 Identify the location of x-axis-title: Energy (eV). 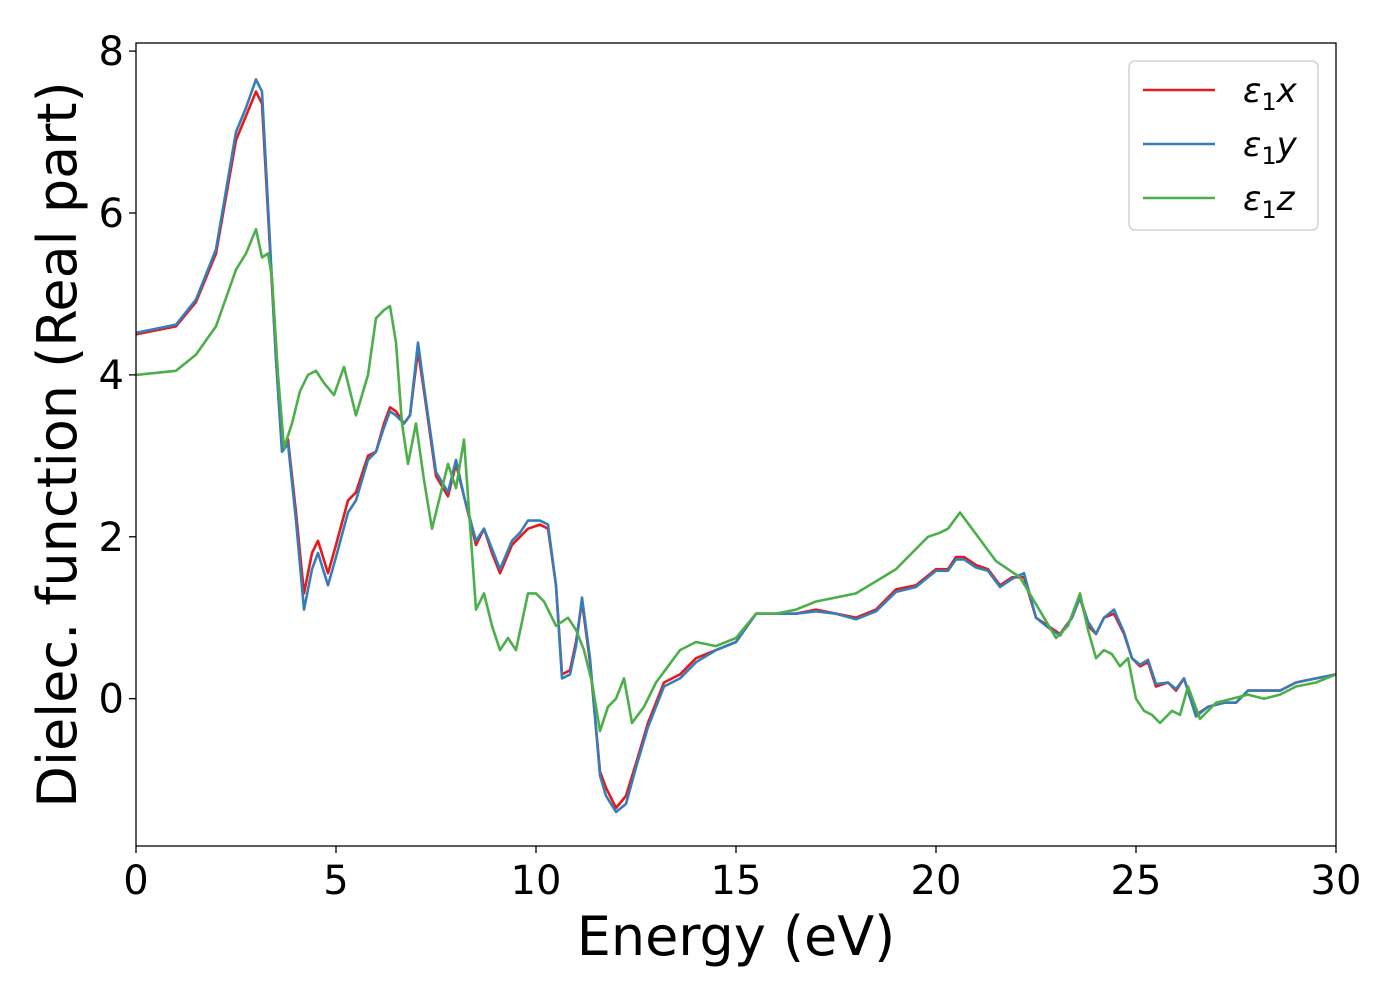
(736, 936).